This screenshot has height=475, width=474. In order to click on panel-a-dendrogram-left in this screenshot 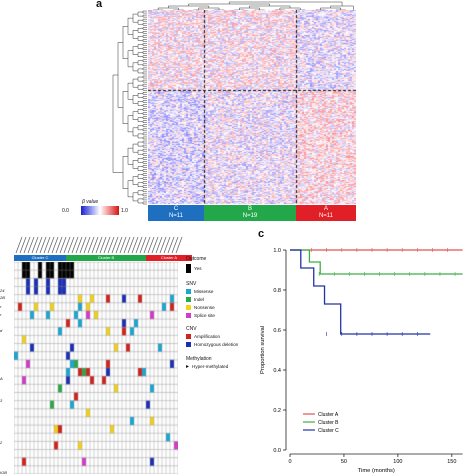, I will do `click(129, 107)`.